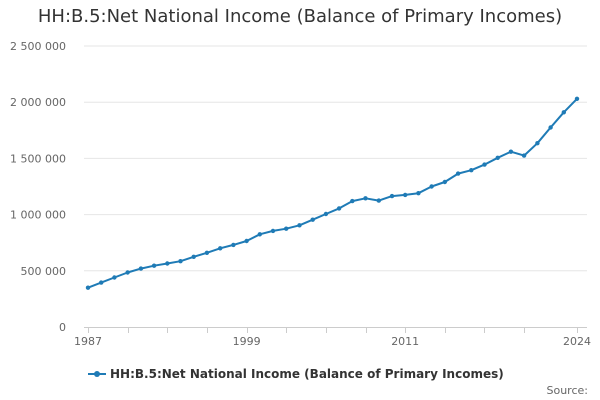  I want to click on y-tick-label: 1 500 000, so click(38, 158).